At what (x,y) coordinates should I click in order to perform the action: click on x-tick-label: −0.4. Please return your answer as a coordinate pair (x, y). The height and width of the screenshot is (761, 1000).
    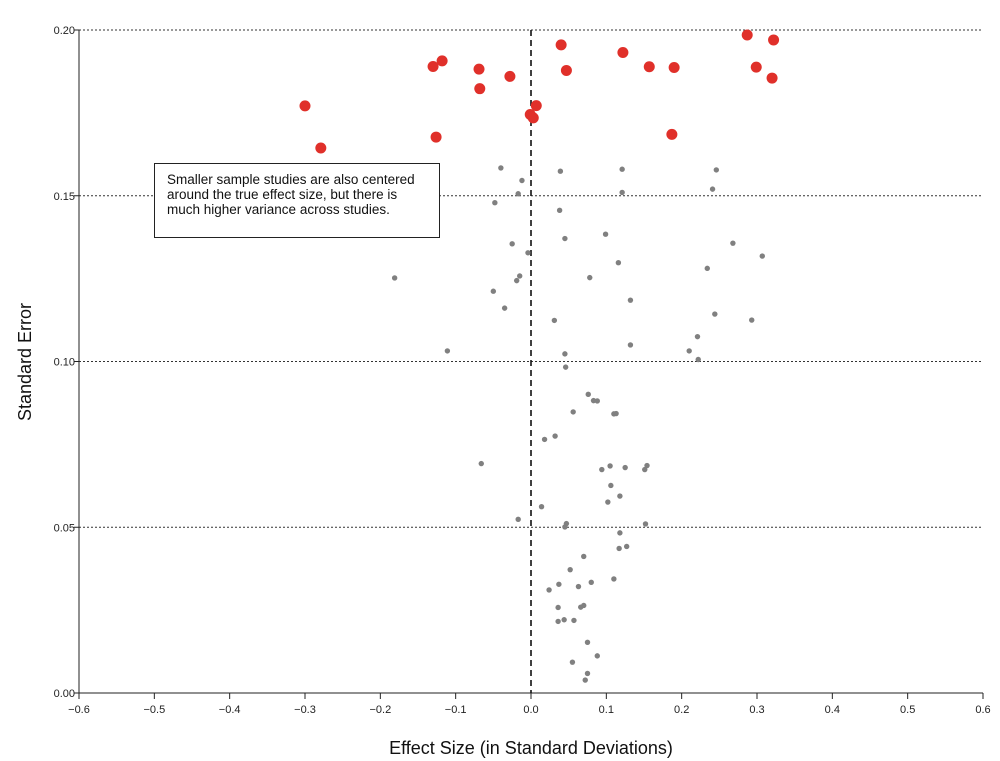
    Looking at the image, I should click on (230, 710).